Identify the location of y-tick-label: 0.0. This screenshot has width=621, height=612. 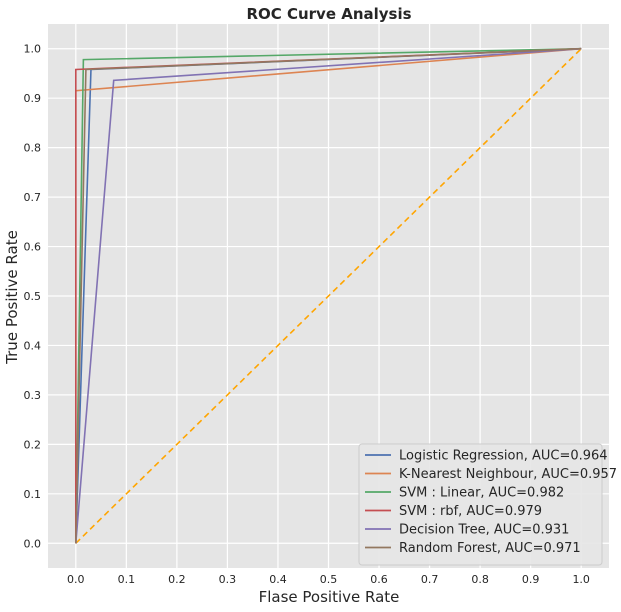
(33, 543).